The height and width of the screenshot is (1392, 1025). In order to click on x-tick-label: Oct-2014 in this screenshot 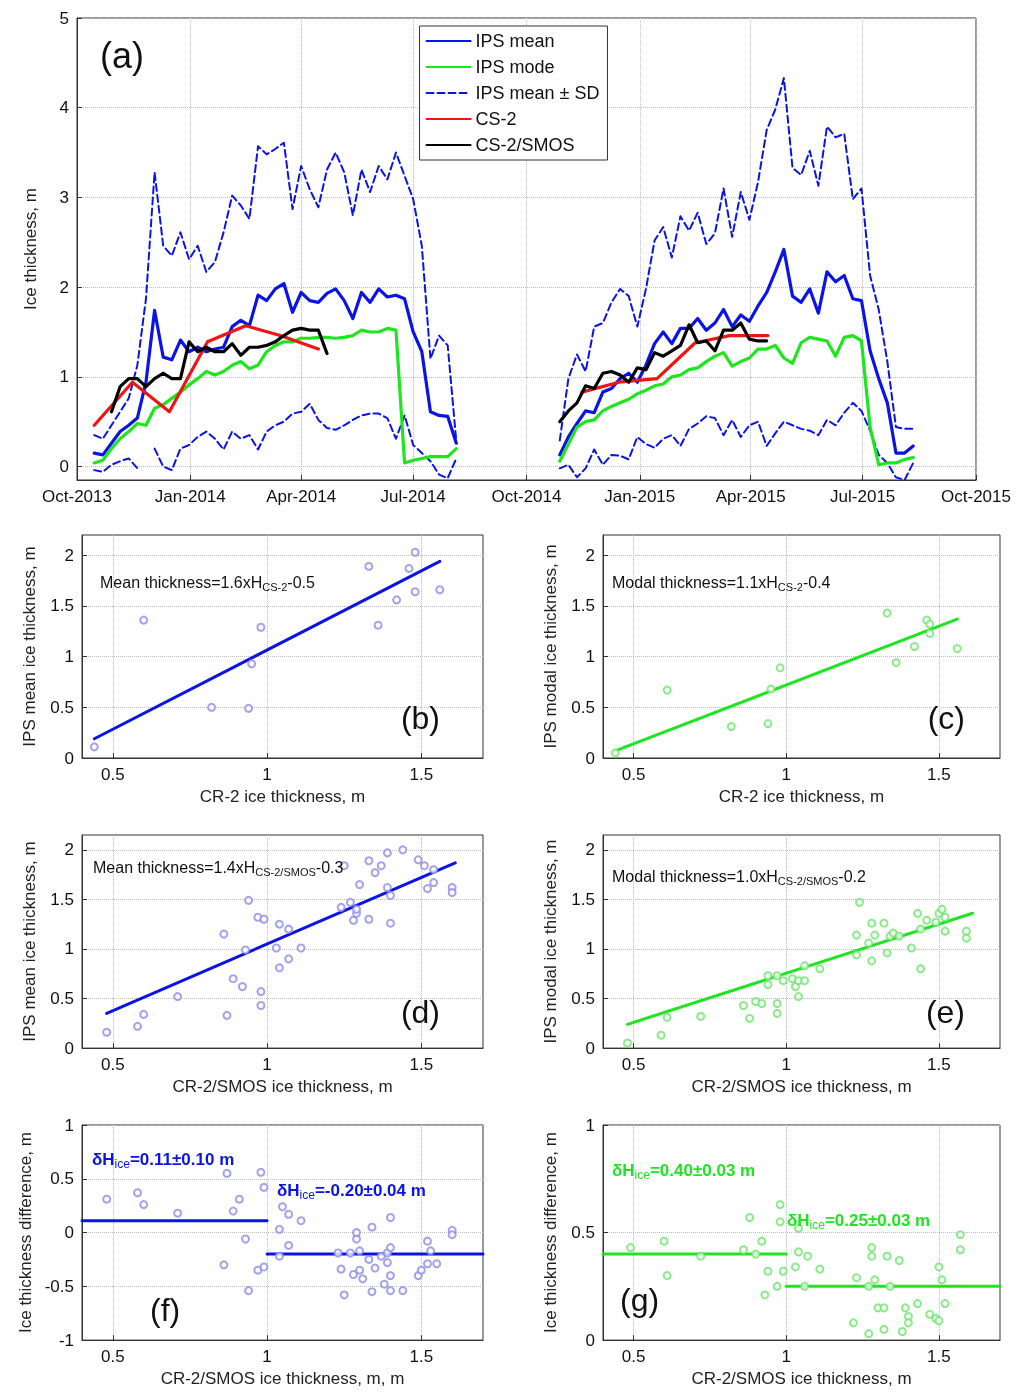, I will do `click(526, 496)`.